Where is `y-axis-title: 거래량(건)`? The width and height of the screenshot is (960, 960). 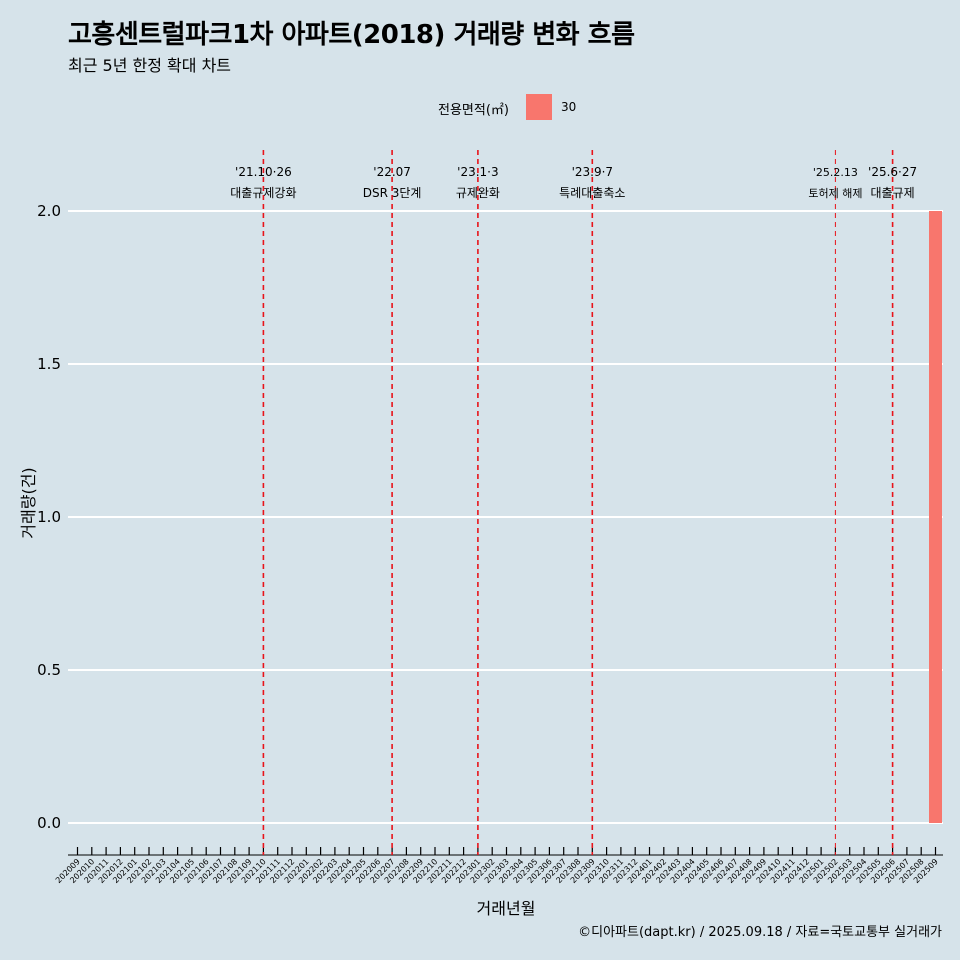
y-axis-title: 거래량(건) is located at coordinates (28, 502).